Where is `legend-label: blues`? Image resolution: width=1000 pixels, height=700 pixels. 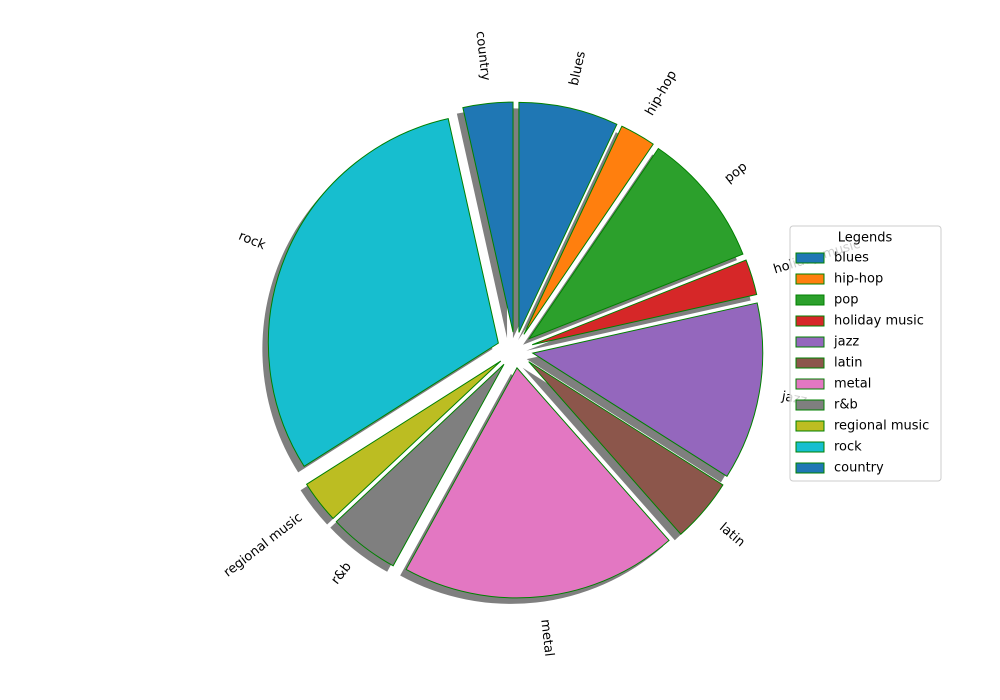 legend-label: blues is located at coordinates (851, 258).